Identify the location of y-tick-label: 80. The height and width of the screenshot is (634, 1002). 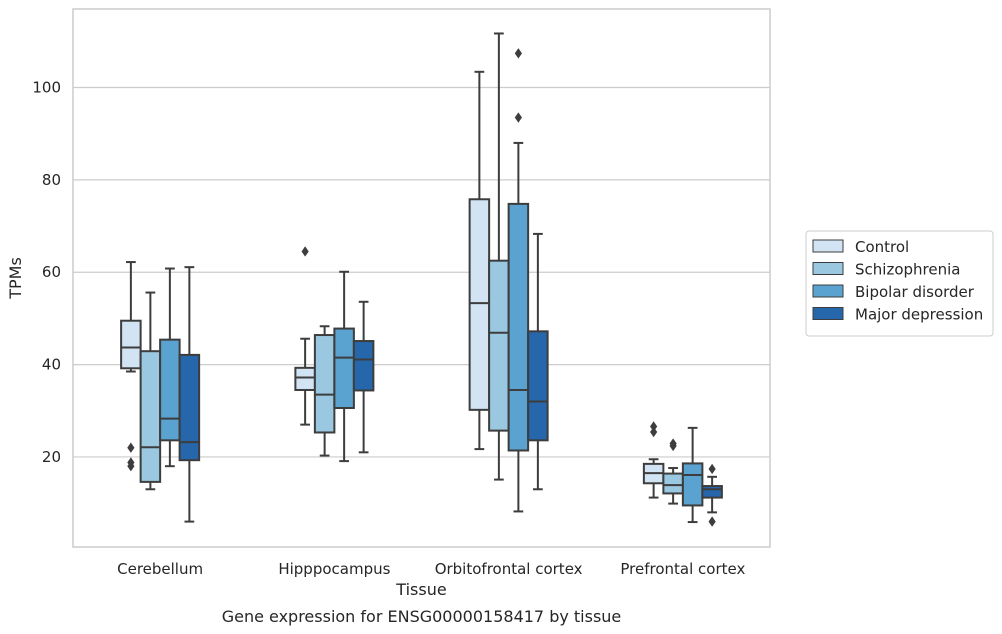
(51, 180).